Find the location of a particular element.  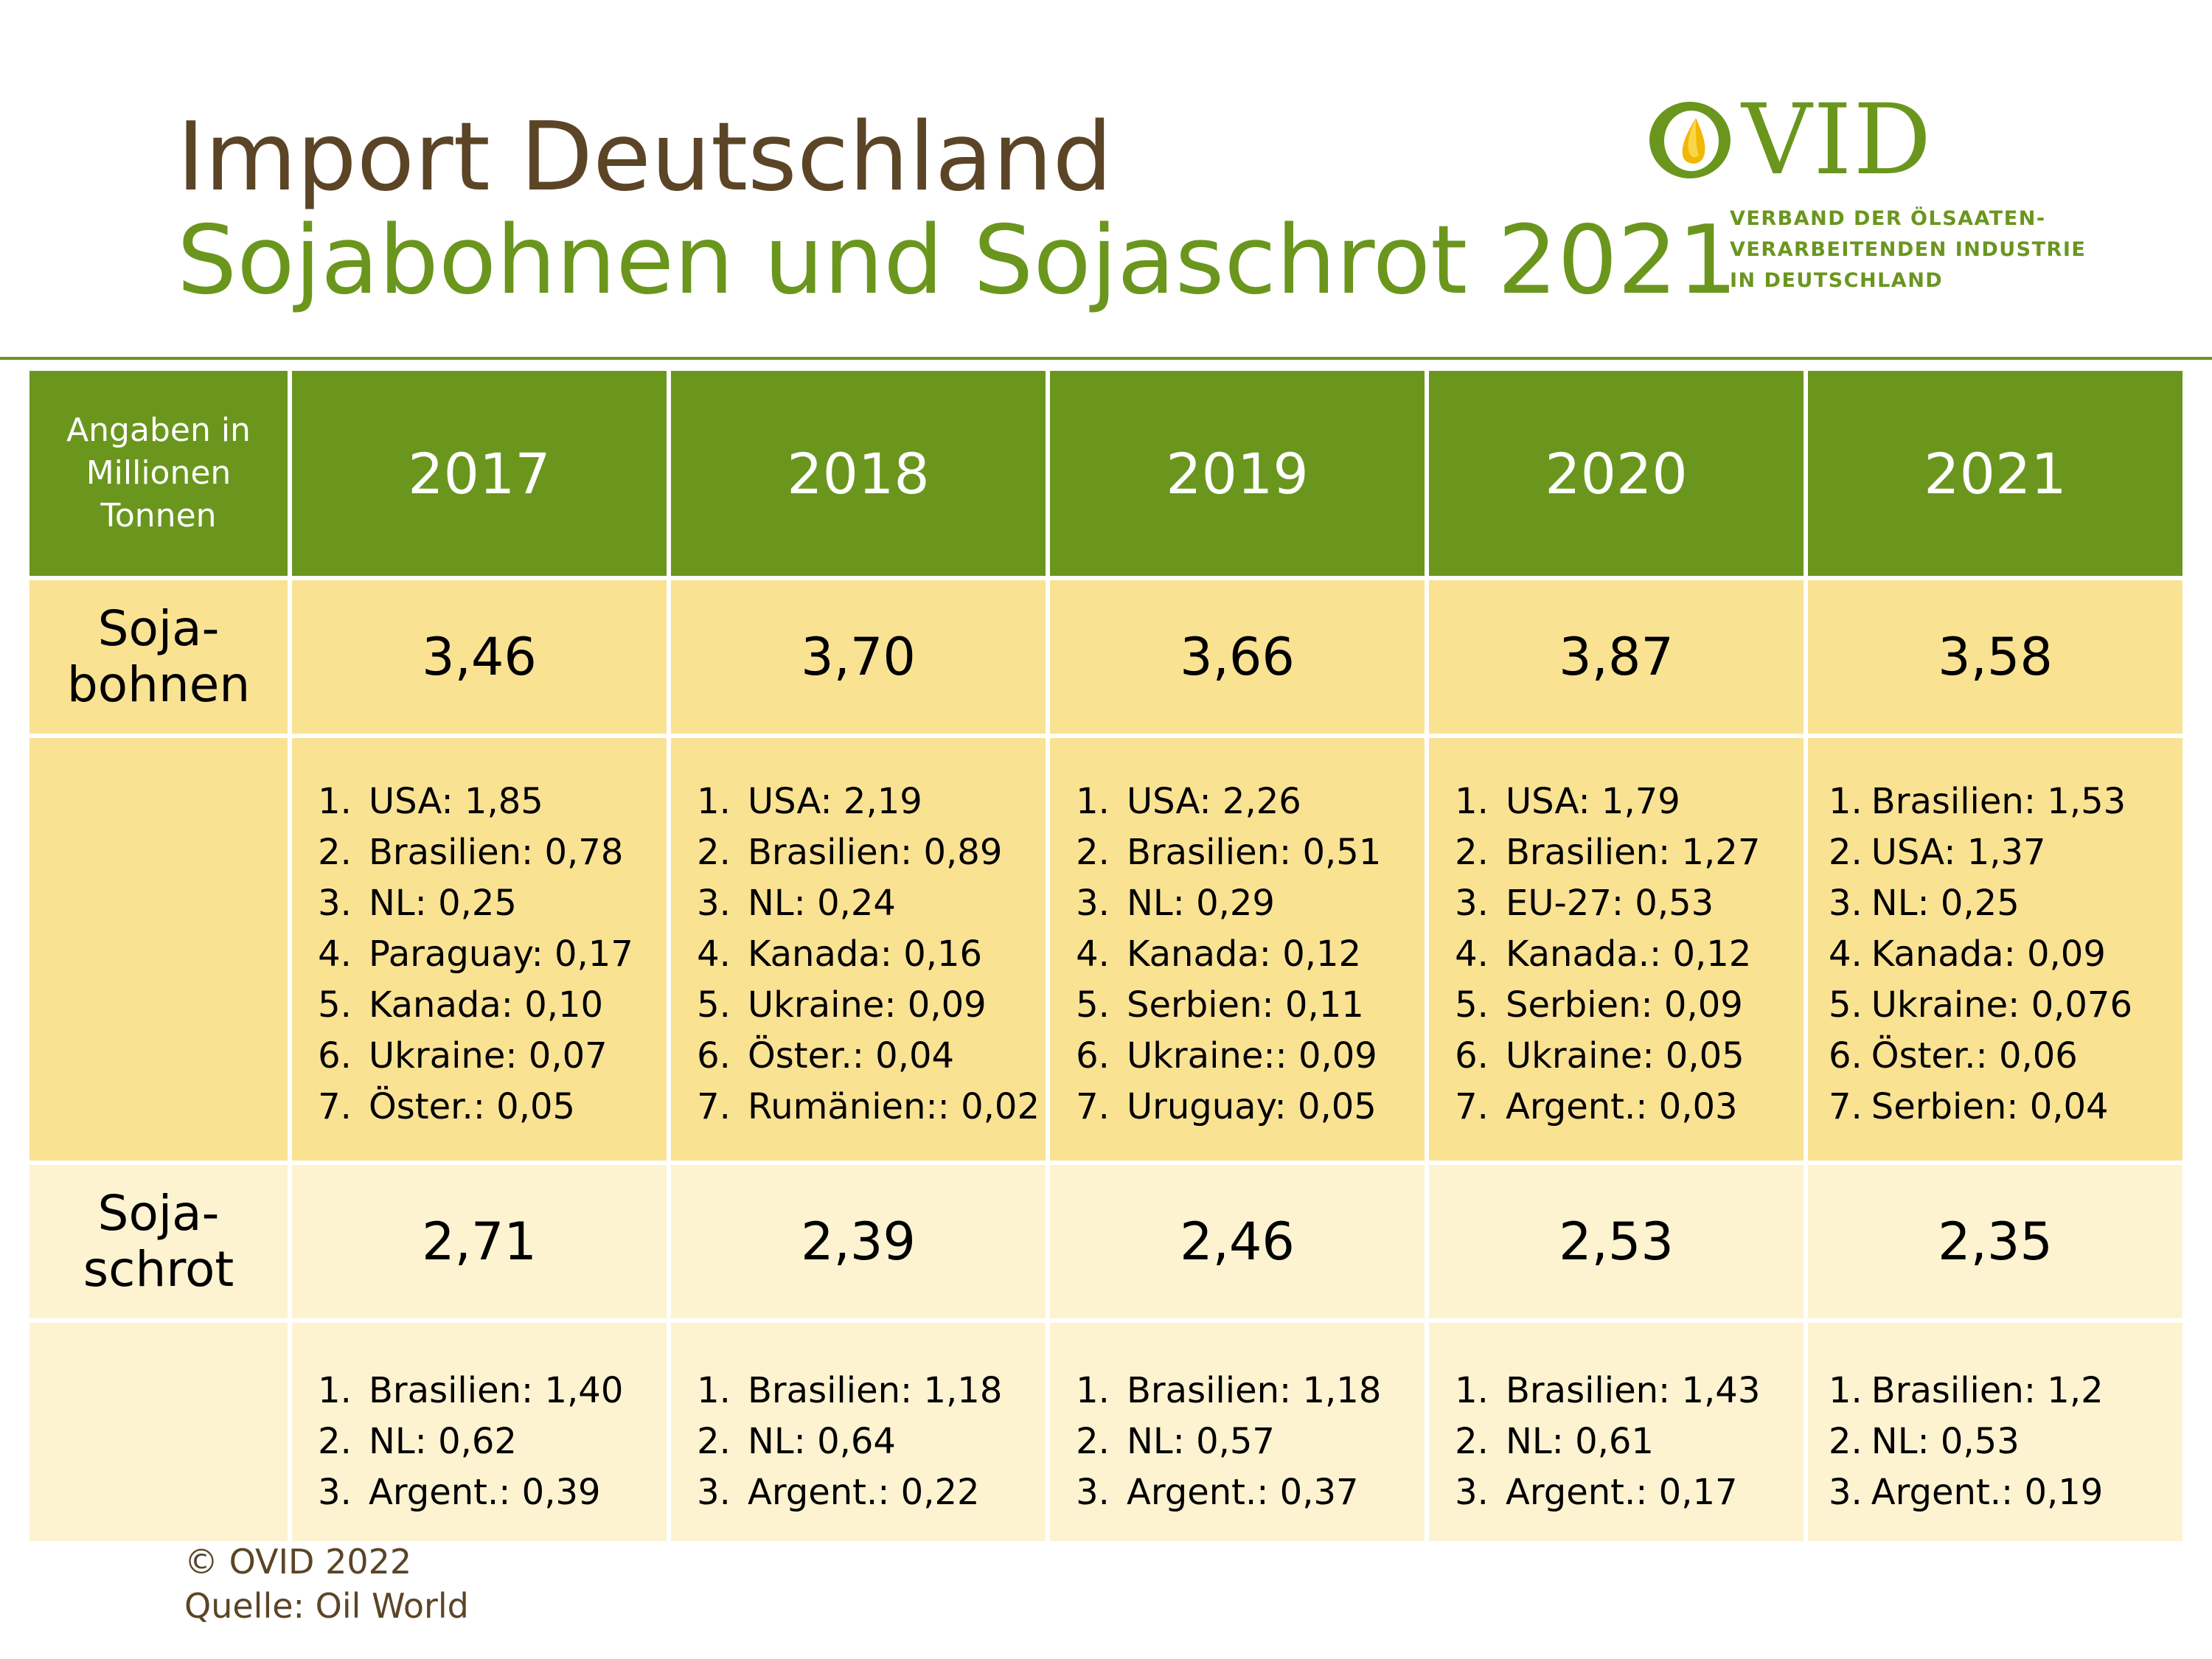

origin-item: 6. Ukraine: 0,05 is located at coordinates (1616, 1056).